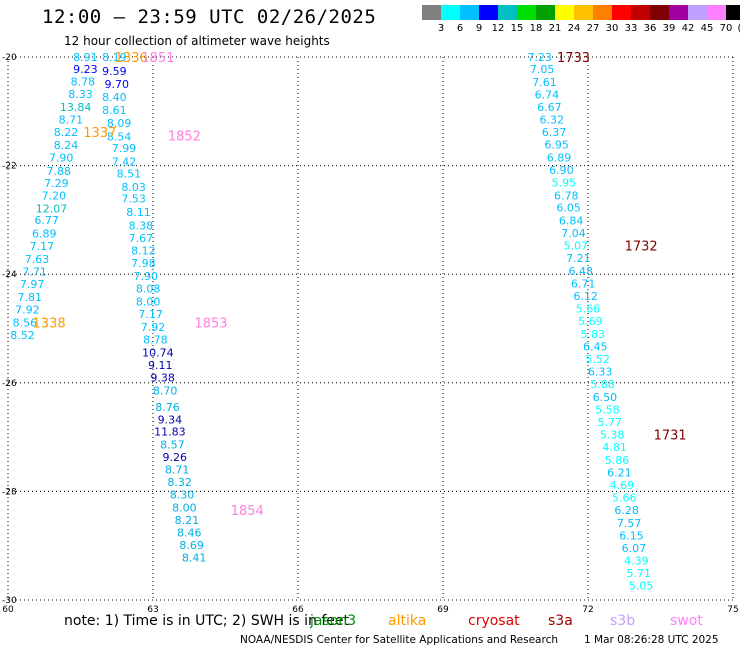 The height and width of the screenshot is (650, 740). Describe the element at coordinates (651, 640) in the screenshot. I see `footer-date: 1 Mar 08:26:28 UTC 2025` at that location.